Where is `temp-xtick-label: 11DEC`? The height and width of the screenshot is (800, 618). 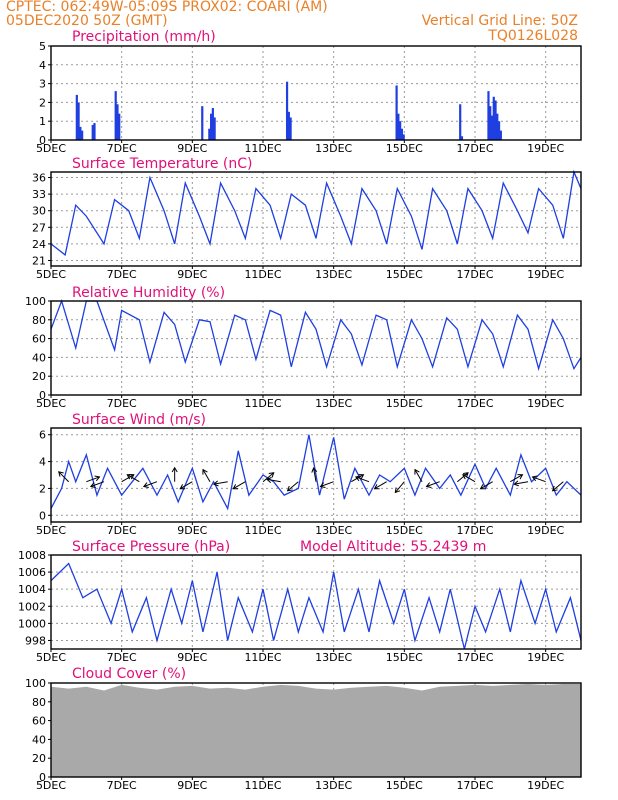 temp-xtick-label: 11DEC is located at coordinates (262, 274).